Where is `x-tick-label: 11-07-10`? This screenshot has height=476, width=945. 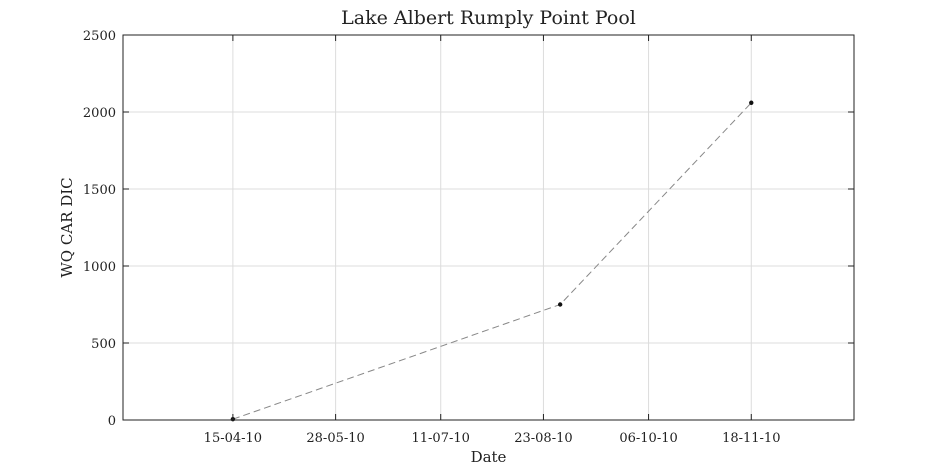
x-tick-label: 11-07-10 is located at coordinates (441, 438).